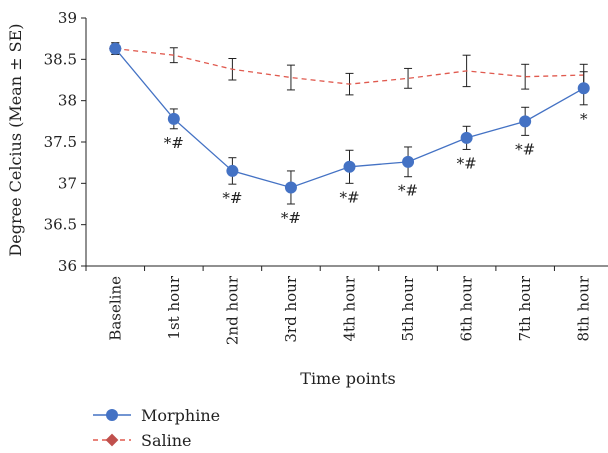  Describe the element at coordinates (15, 139) in the screenshot. I see `y-axis-label: Degree Celcius (Mean ± SE)` at that location.